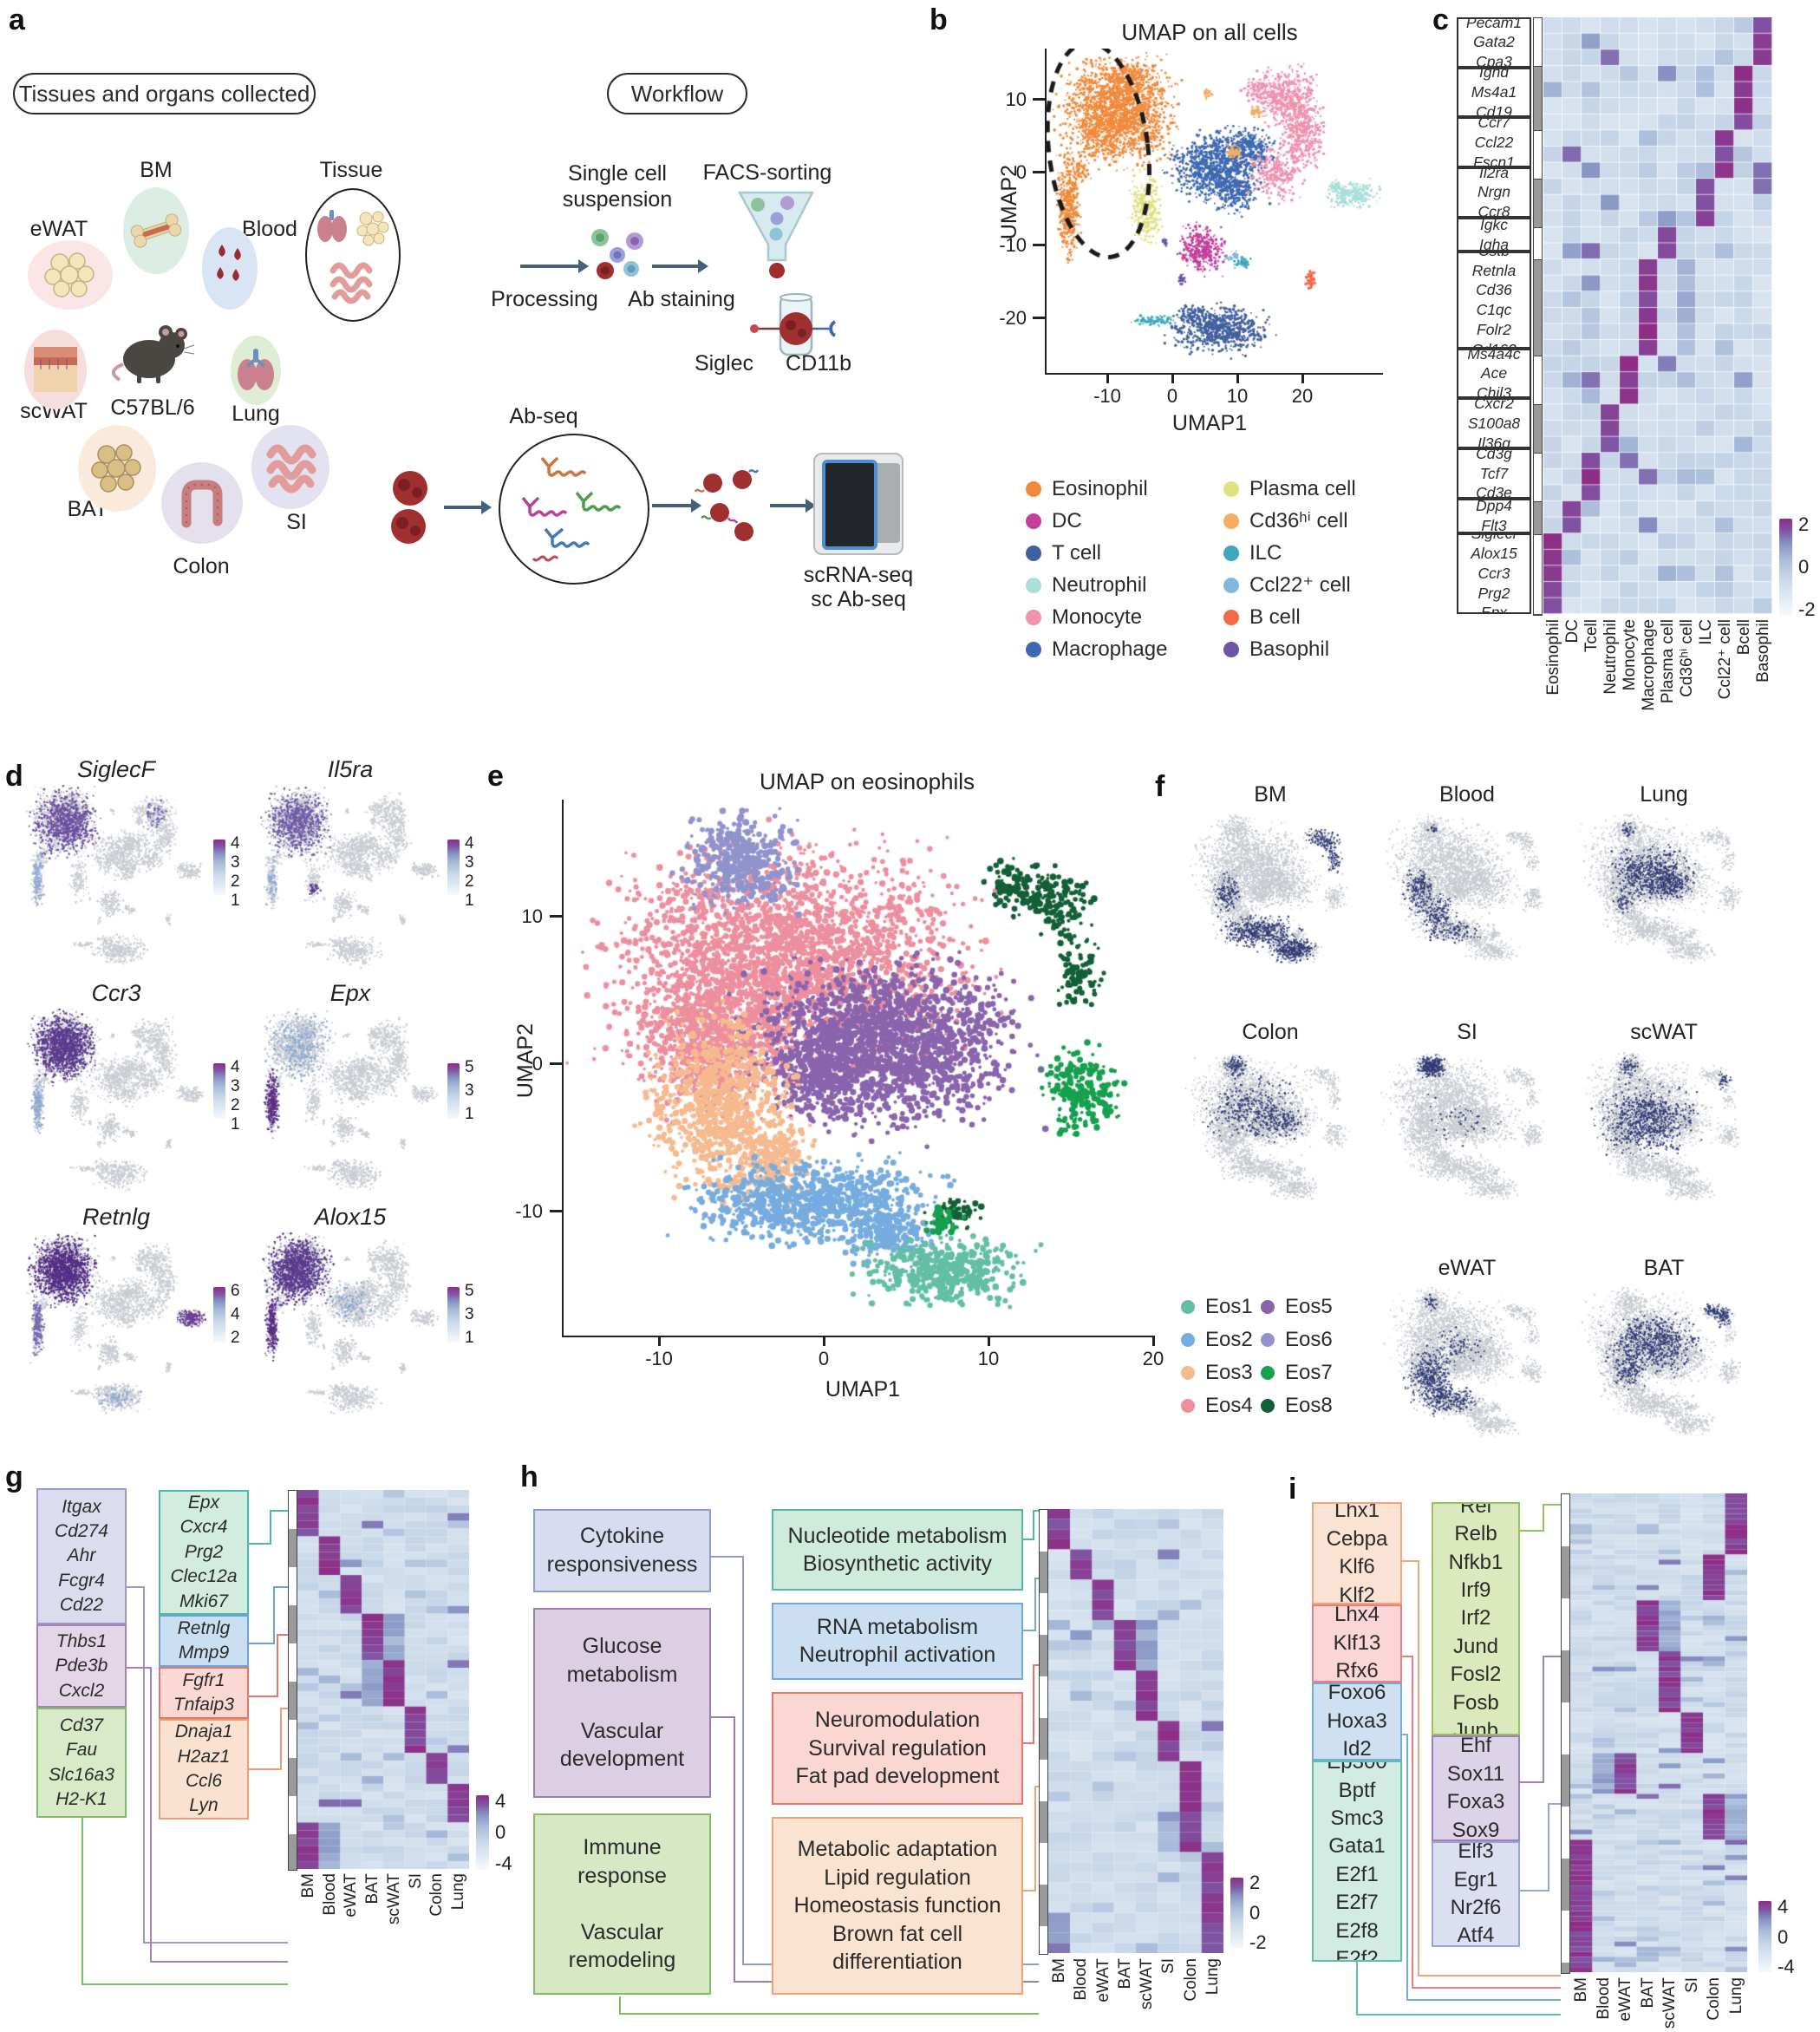 This screenshot has height=2032, width=1820. I want to click on panel-e-label: e, so click(495, 776).